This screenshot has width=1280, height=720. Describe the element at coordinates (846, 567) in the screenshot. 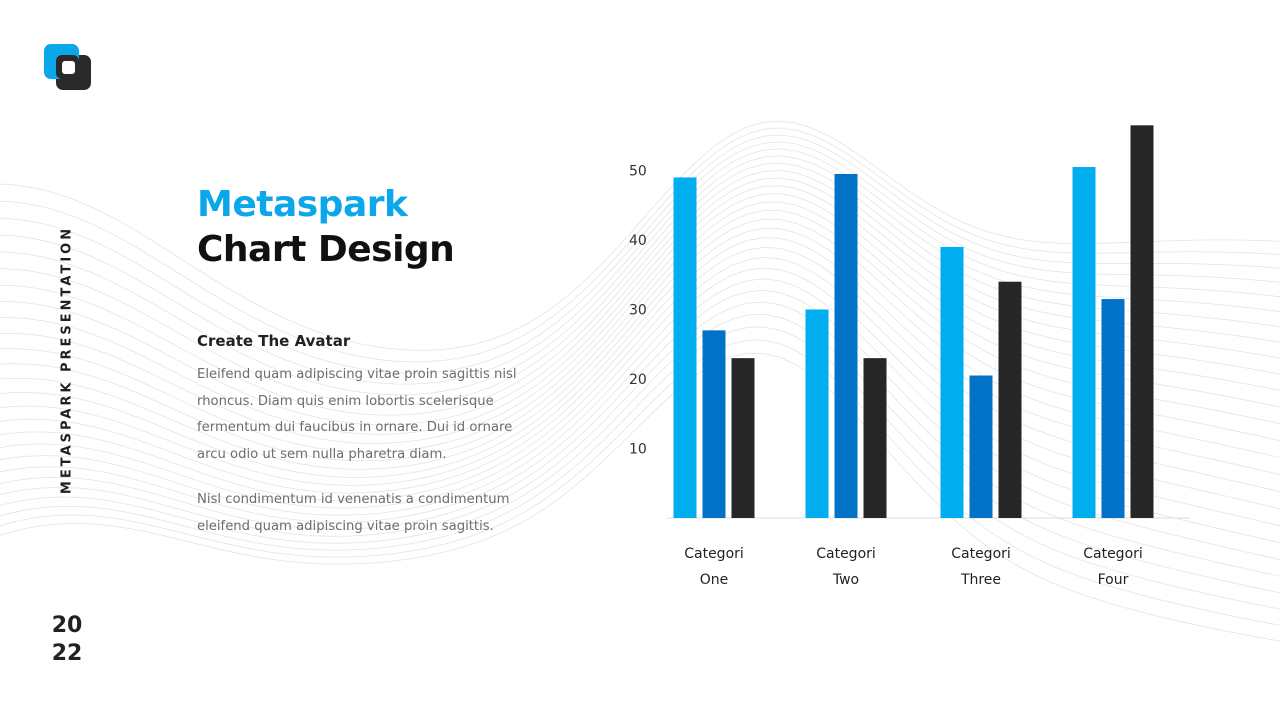

I see `x-tick-label: Categori Two` at that location.